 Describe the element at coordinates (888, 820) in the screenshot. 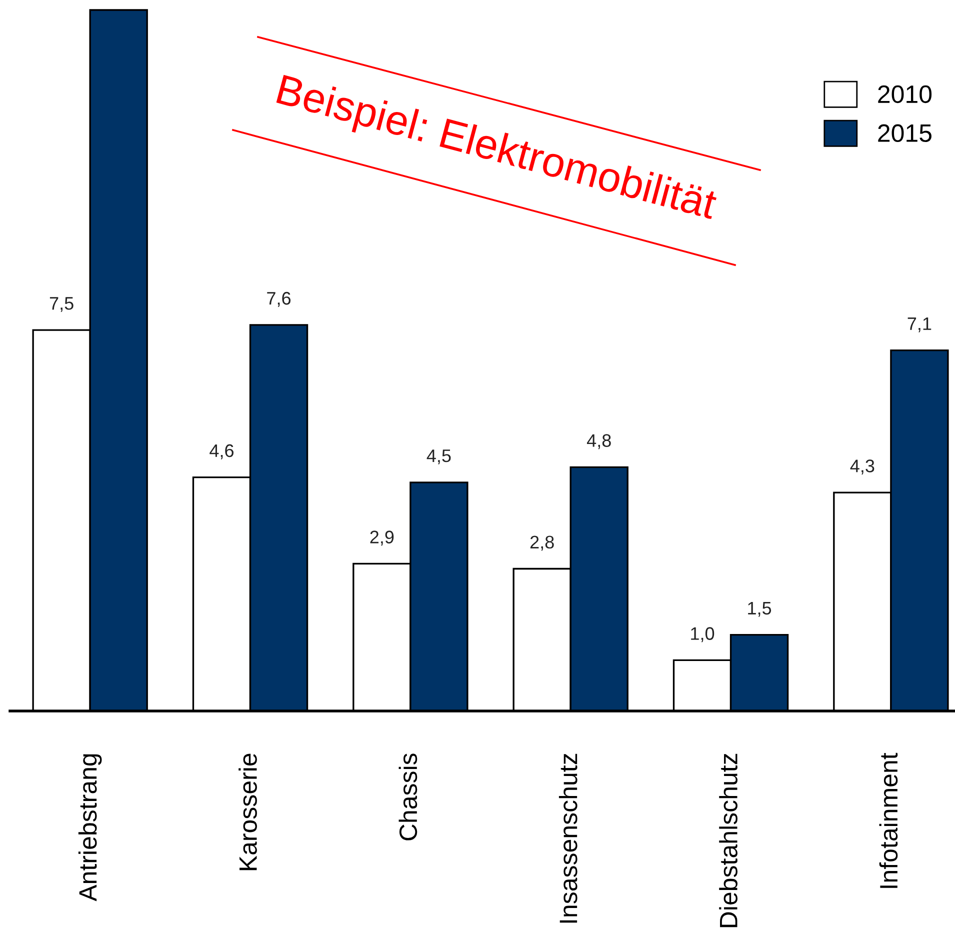

I see `x-tick-label: Infotainment` at that location.